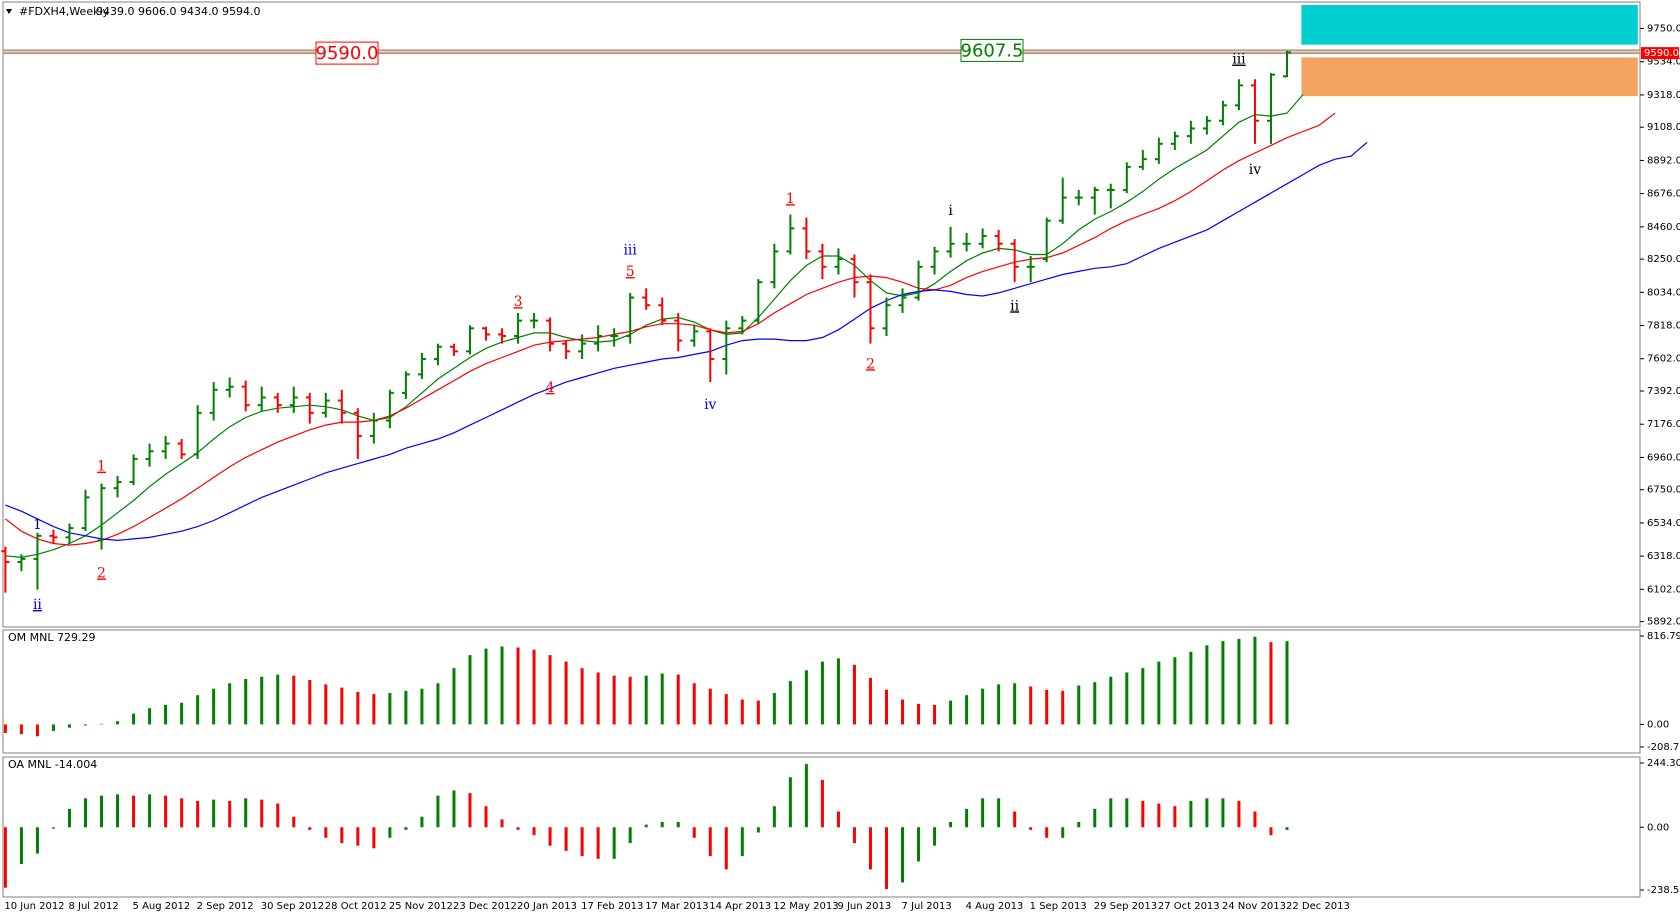 This screenshot has width=1680, height=916. What do you see at coordinates (1663, 490) in the screenshot?
I see `y-tick-label: 6750.0` at bounding box center [1663, 490].